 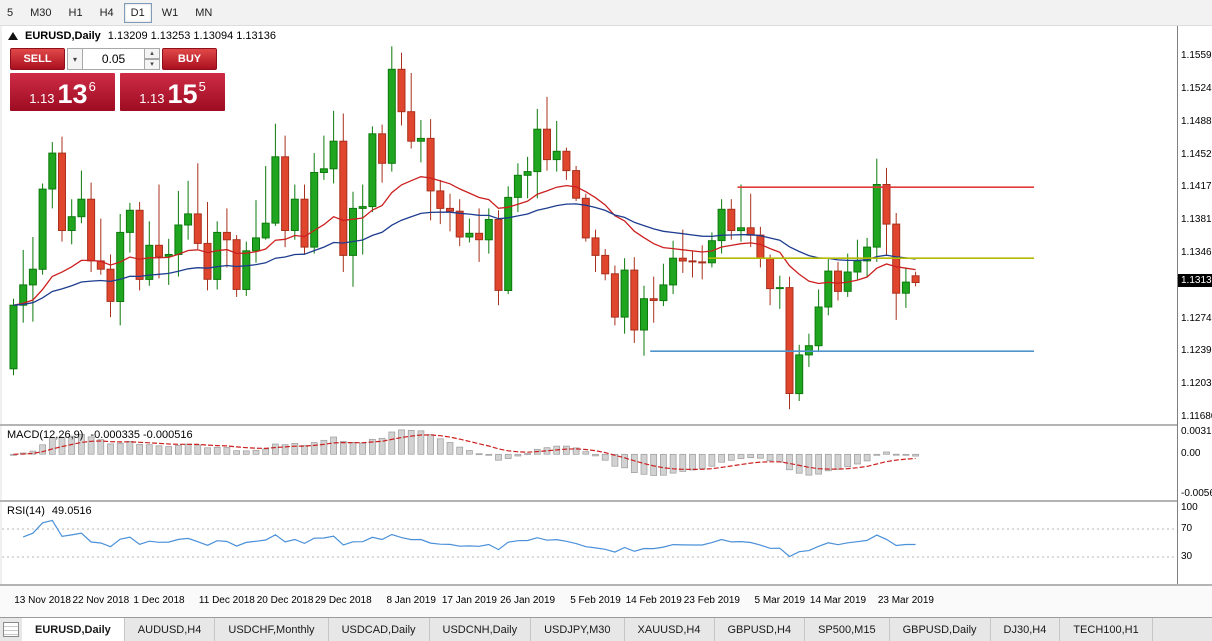 What do you see at coordinates (272, 629) in the screenshot?
I see `tab-usdchf-monthly: USDCHF,Monthly` at bounding box center [272, 629].